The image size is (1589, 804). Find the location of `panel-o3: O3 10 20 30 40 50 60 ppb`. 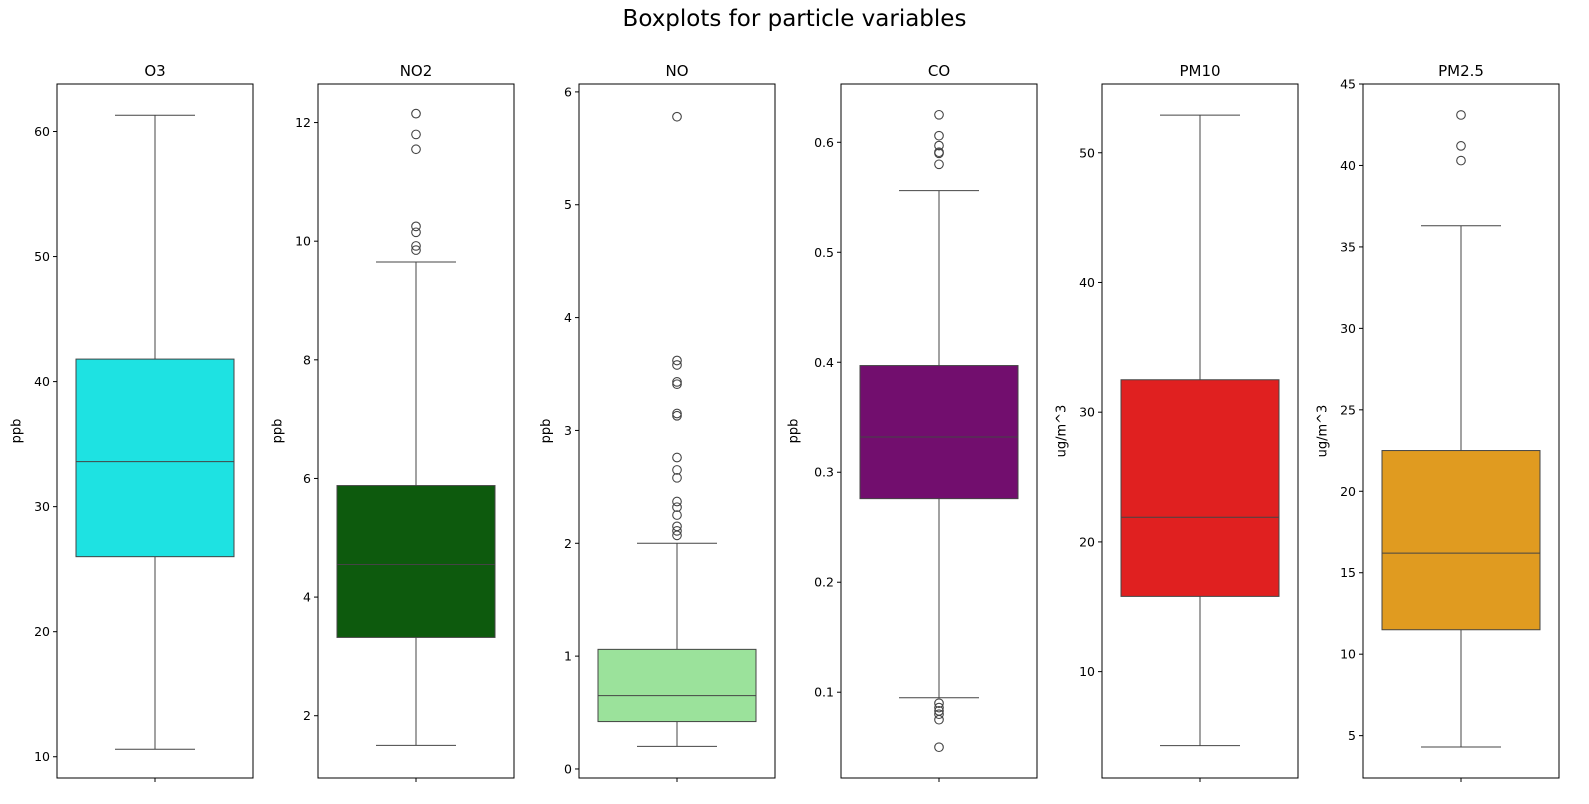

panel-o3: O3 10 20 30 40 50 60 ppb is located at coordinates (132, 422).